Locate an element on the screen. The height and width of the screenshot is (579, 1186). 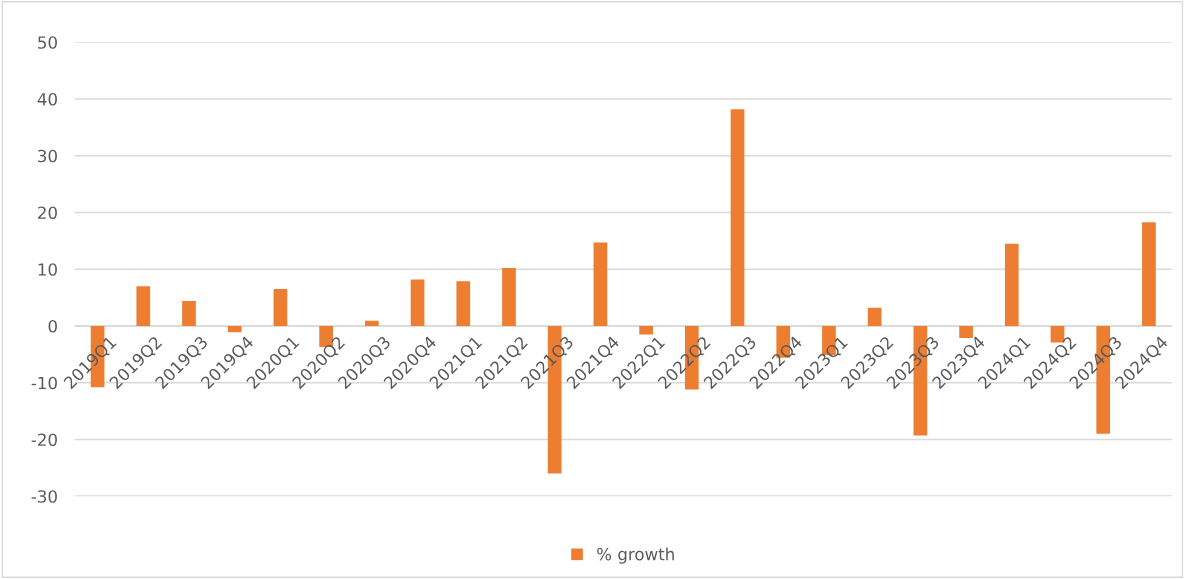
legend-label: % growth is located at coordinates (635, 555).